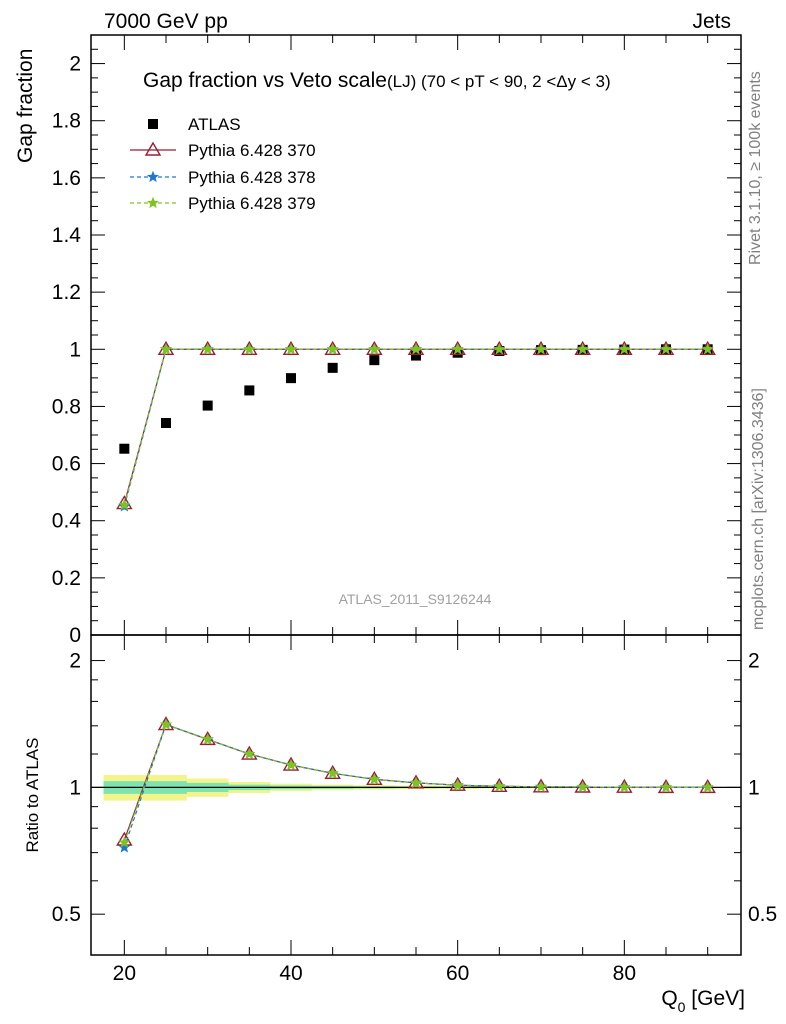 The image size is (786, 1024). What do you see at coordinates (66, 914) in the screenshot?
I see `ratio-y-tick-label-left: 0.5` at bounding box center [66, 914].